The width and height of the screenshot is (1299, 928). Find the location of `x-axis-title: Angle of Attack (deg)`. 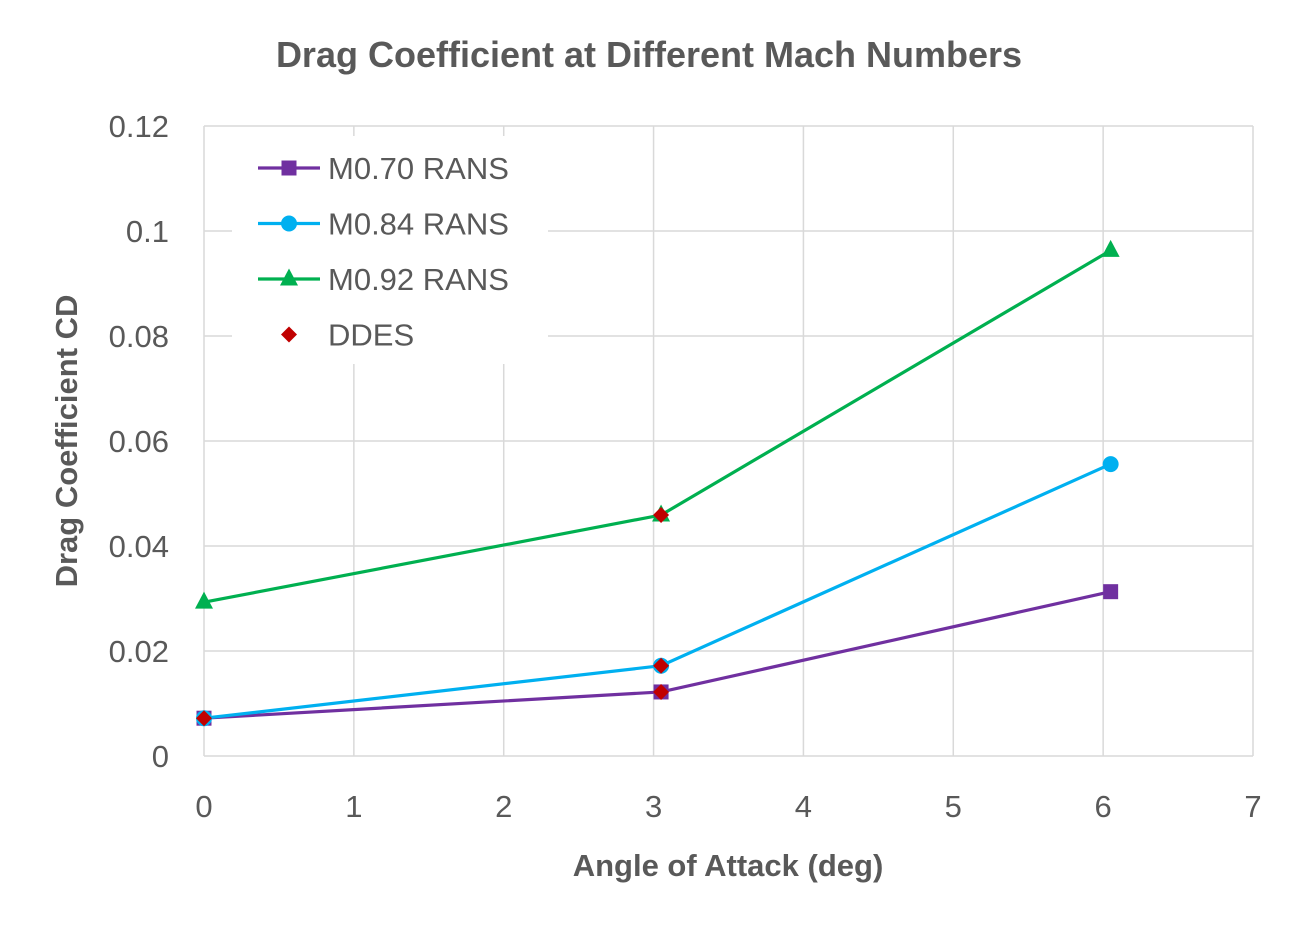

x-axis-title: Angle of Attack (deg) is located at coordinates (728, 865).